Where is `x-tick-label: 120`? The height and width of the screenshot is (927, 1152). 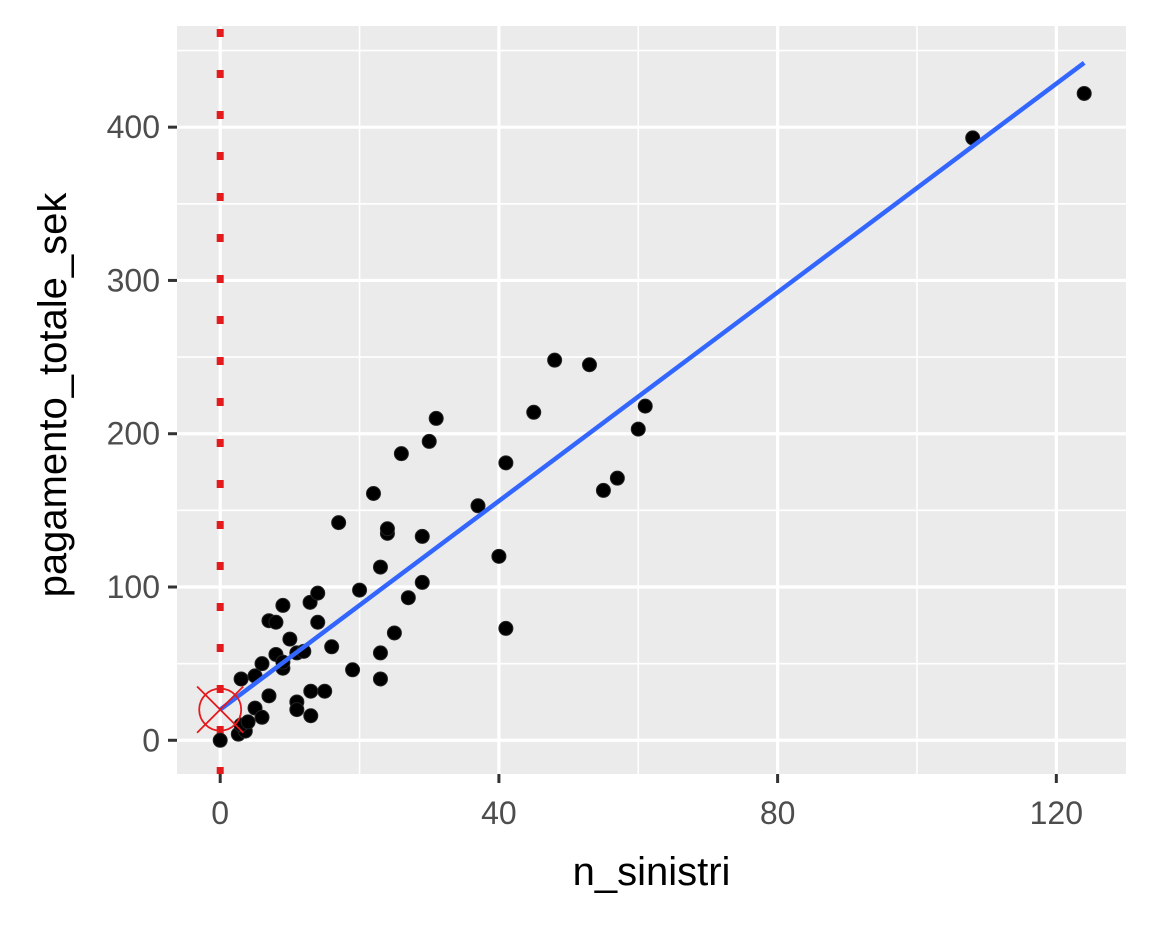
x-tick-label: 120 is located at coordinates (1056, 813).